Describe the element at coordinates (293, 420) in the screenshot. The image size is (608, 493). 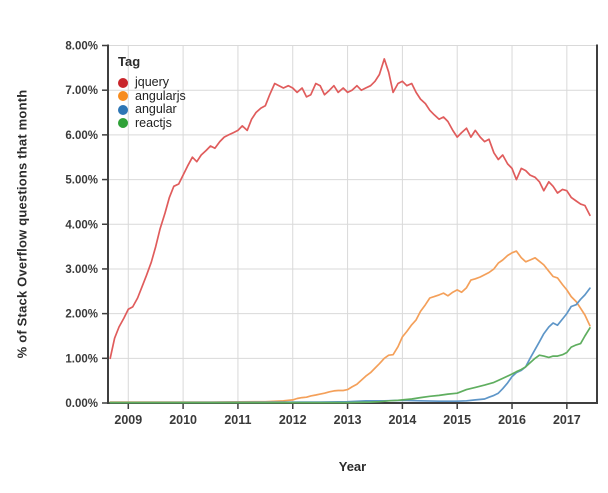
I see `svg-text: 2012` at that location.